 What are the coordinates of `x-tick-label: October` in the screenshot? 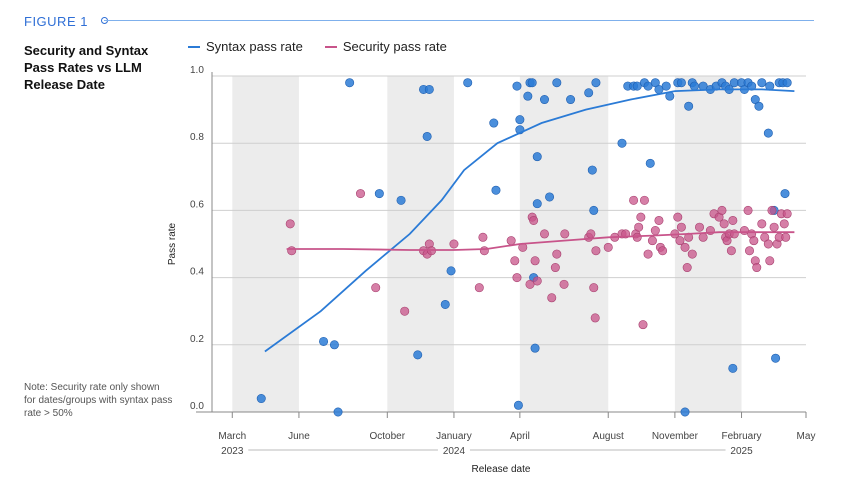 It's located at (388, 436).